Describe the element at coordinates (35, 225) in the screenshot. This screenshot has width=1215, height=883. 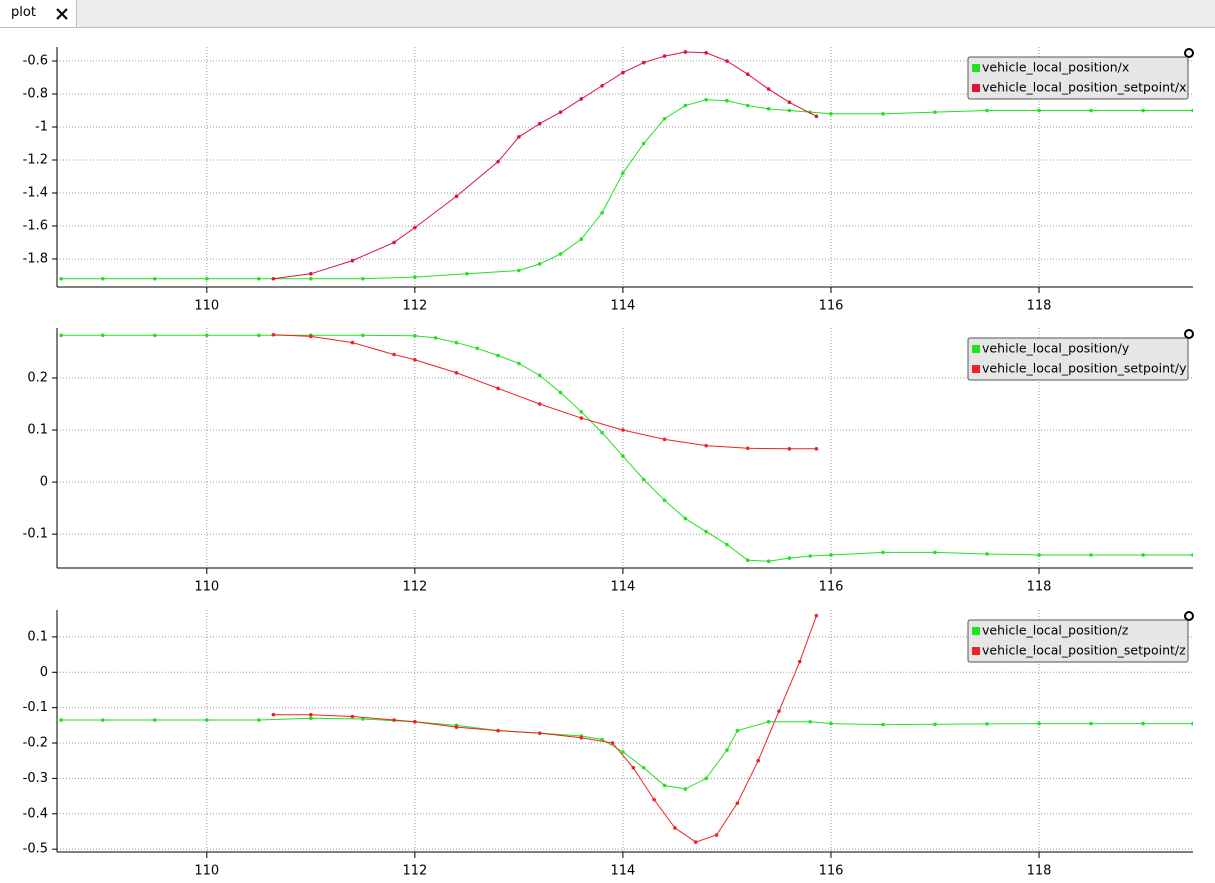
I see `y-tick-label: -1.6` at that location.